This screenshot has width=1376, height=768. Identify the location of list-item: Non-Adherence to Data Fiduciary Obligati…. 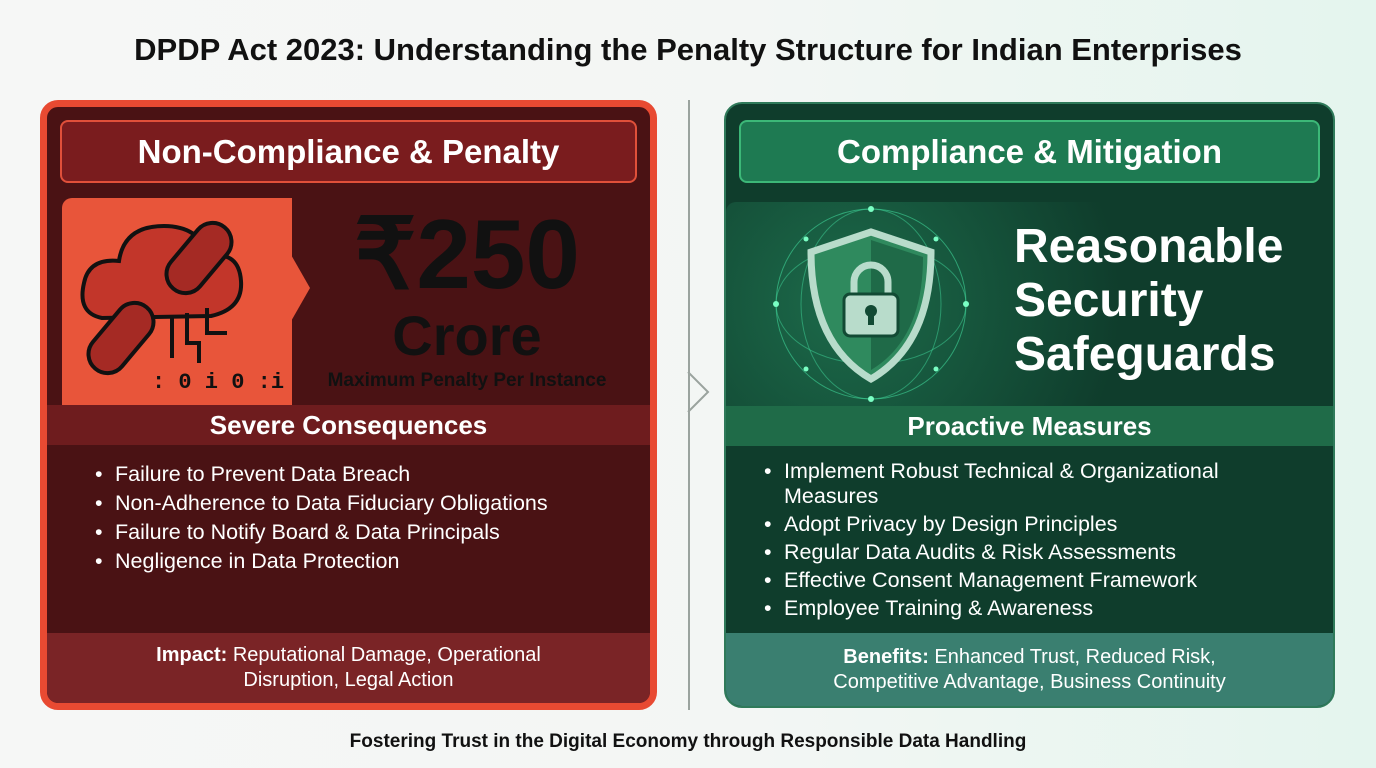
(362, 503).